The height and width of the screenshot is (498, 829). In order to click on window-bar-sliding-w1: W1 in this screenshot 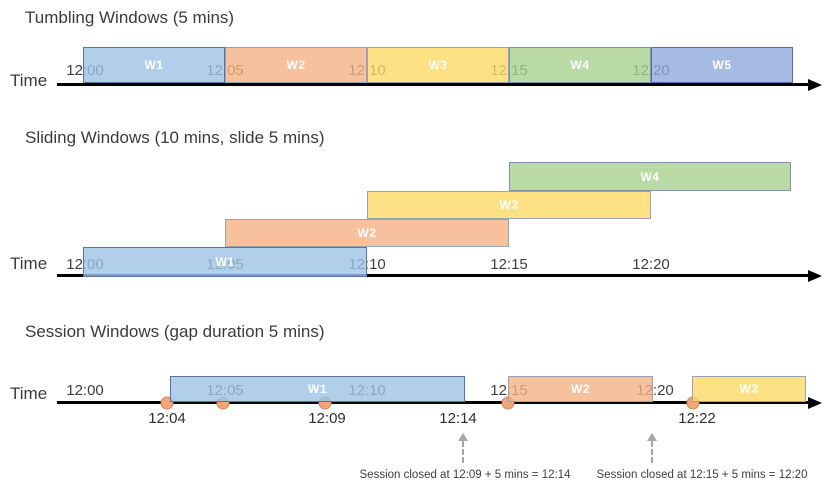, I will do `click(225, 262)`.